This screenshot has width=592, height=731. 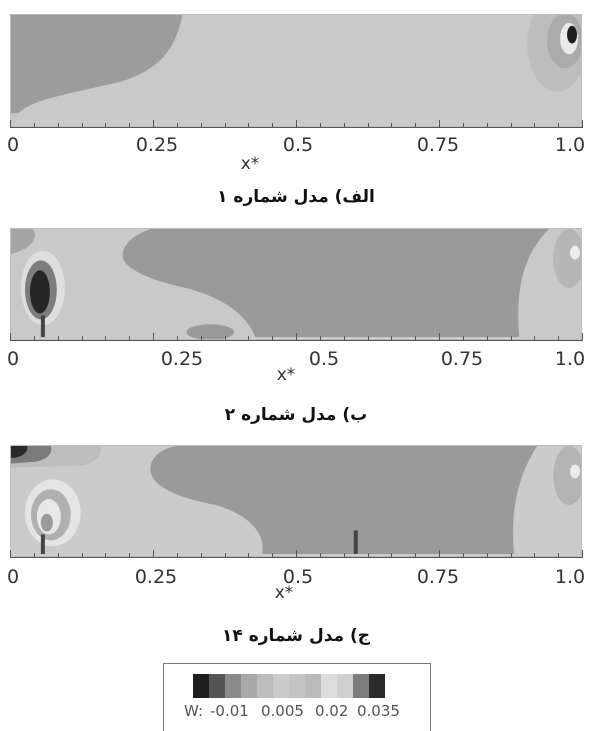 I want to click on panel-caption-3: ج) مدل شماره ۱۴, so click(x=296, y=636).